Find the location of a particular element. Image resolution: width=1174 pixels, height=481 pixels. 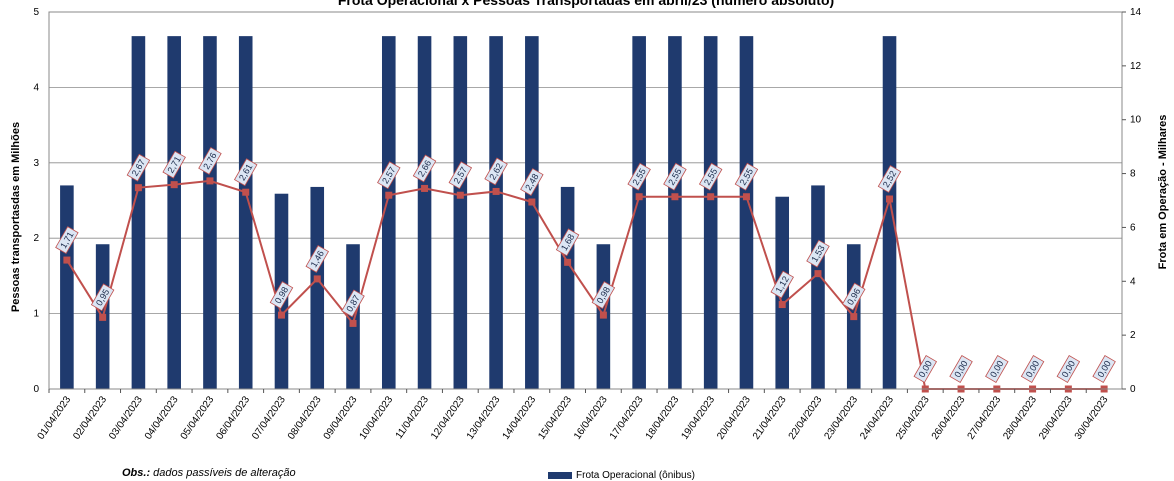

y-left-tick-label: 1 is located at coordinates (36, 314).